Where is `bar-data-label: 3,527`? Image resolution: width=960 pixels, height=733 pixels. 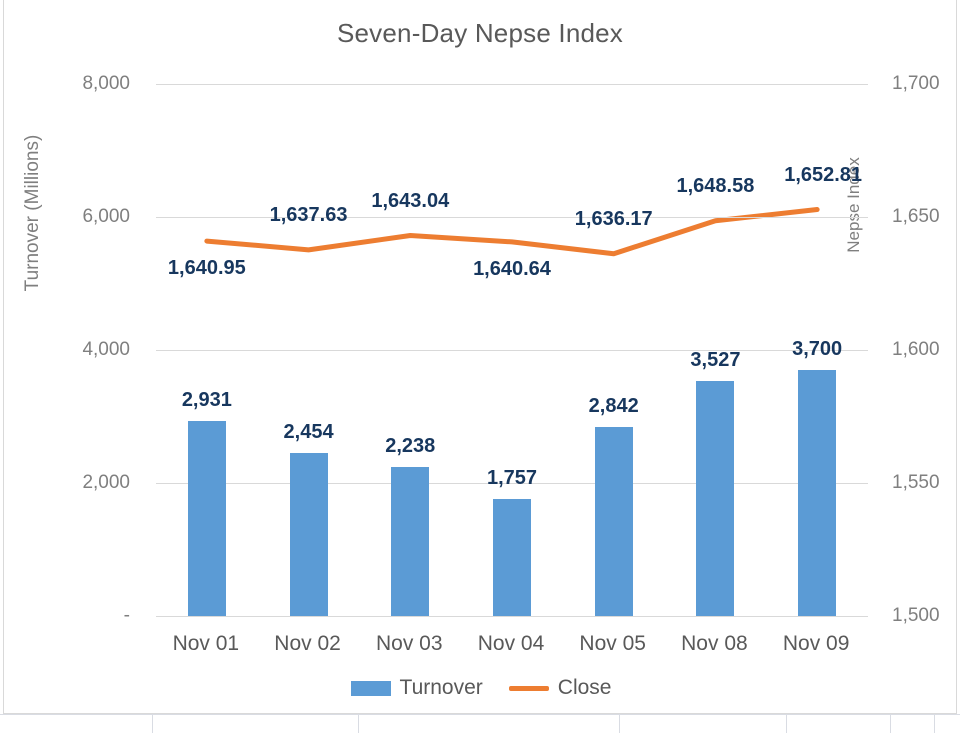
bar-data-label: 3,527 is located at coordinates (715, 360).